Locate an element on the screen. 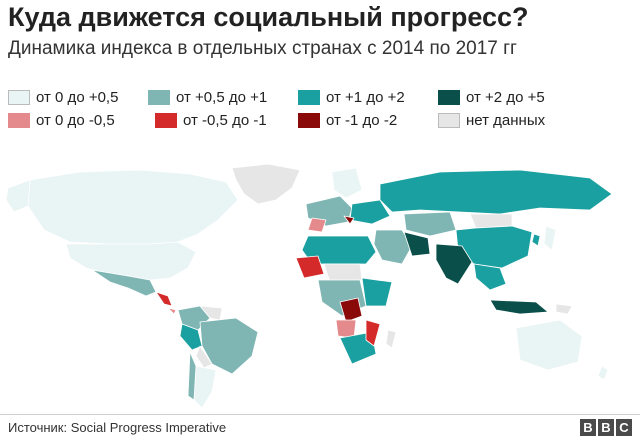  legend-label: от -0,5 до -1 is located at coordinates (225, 120).